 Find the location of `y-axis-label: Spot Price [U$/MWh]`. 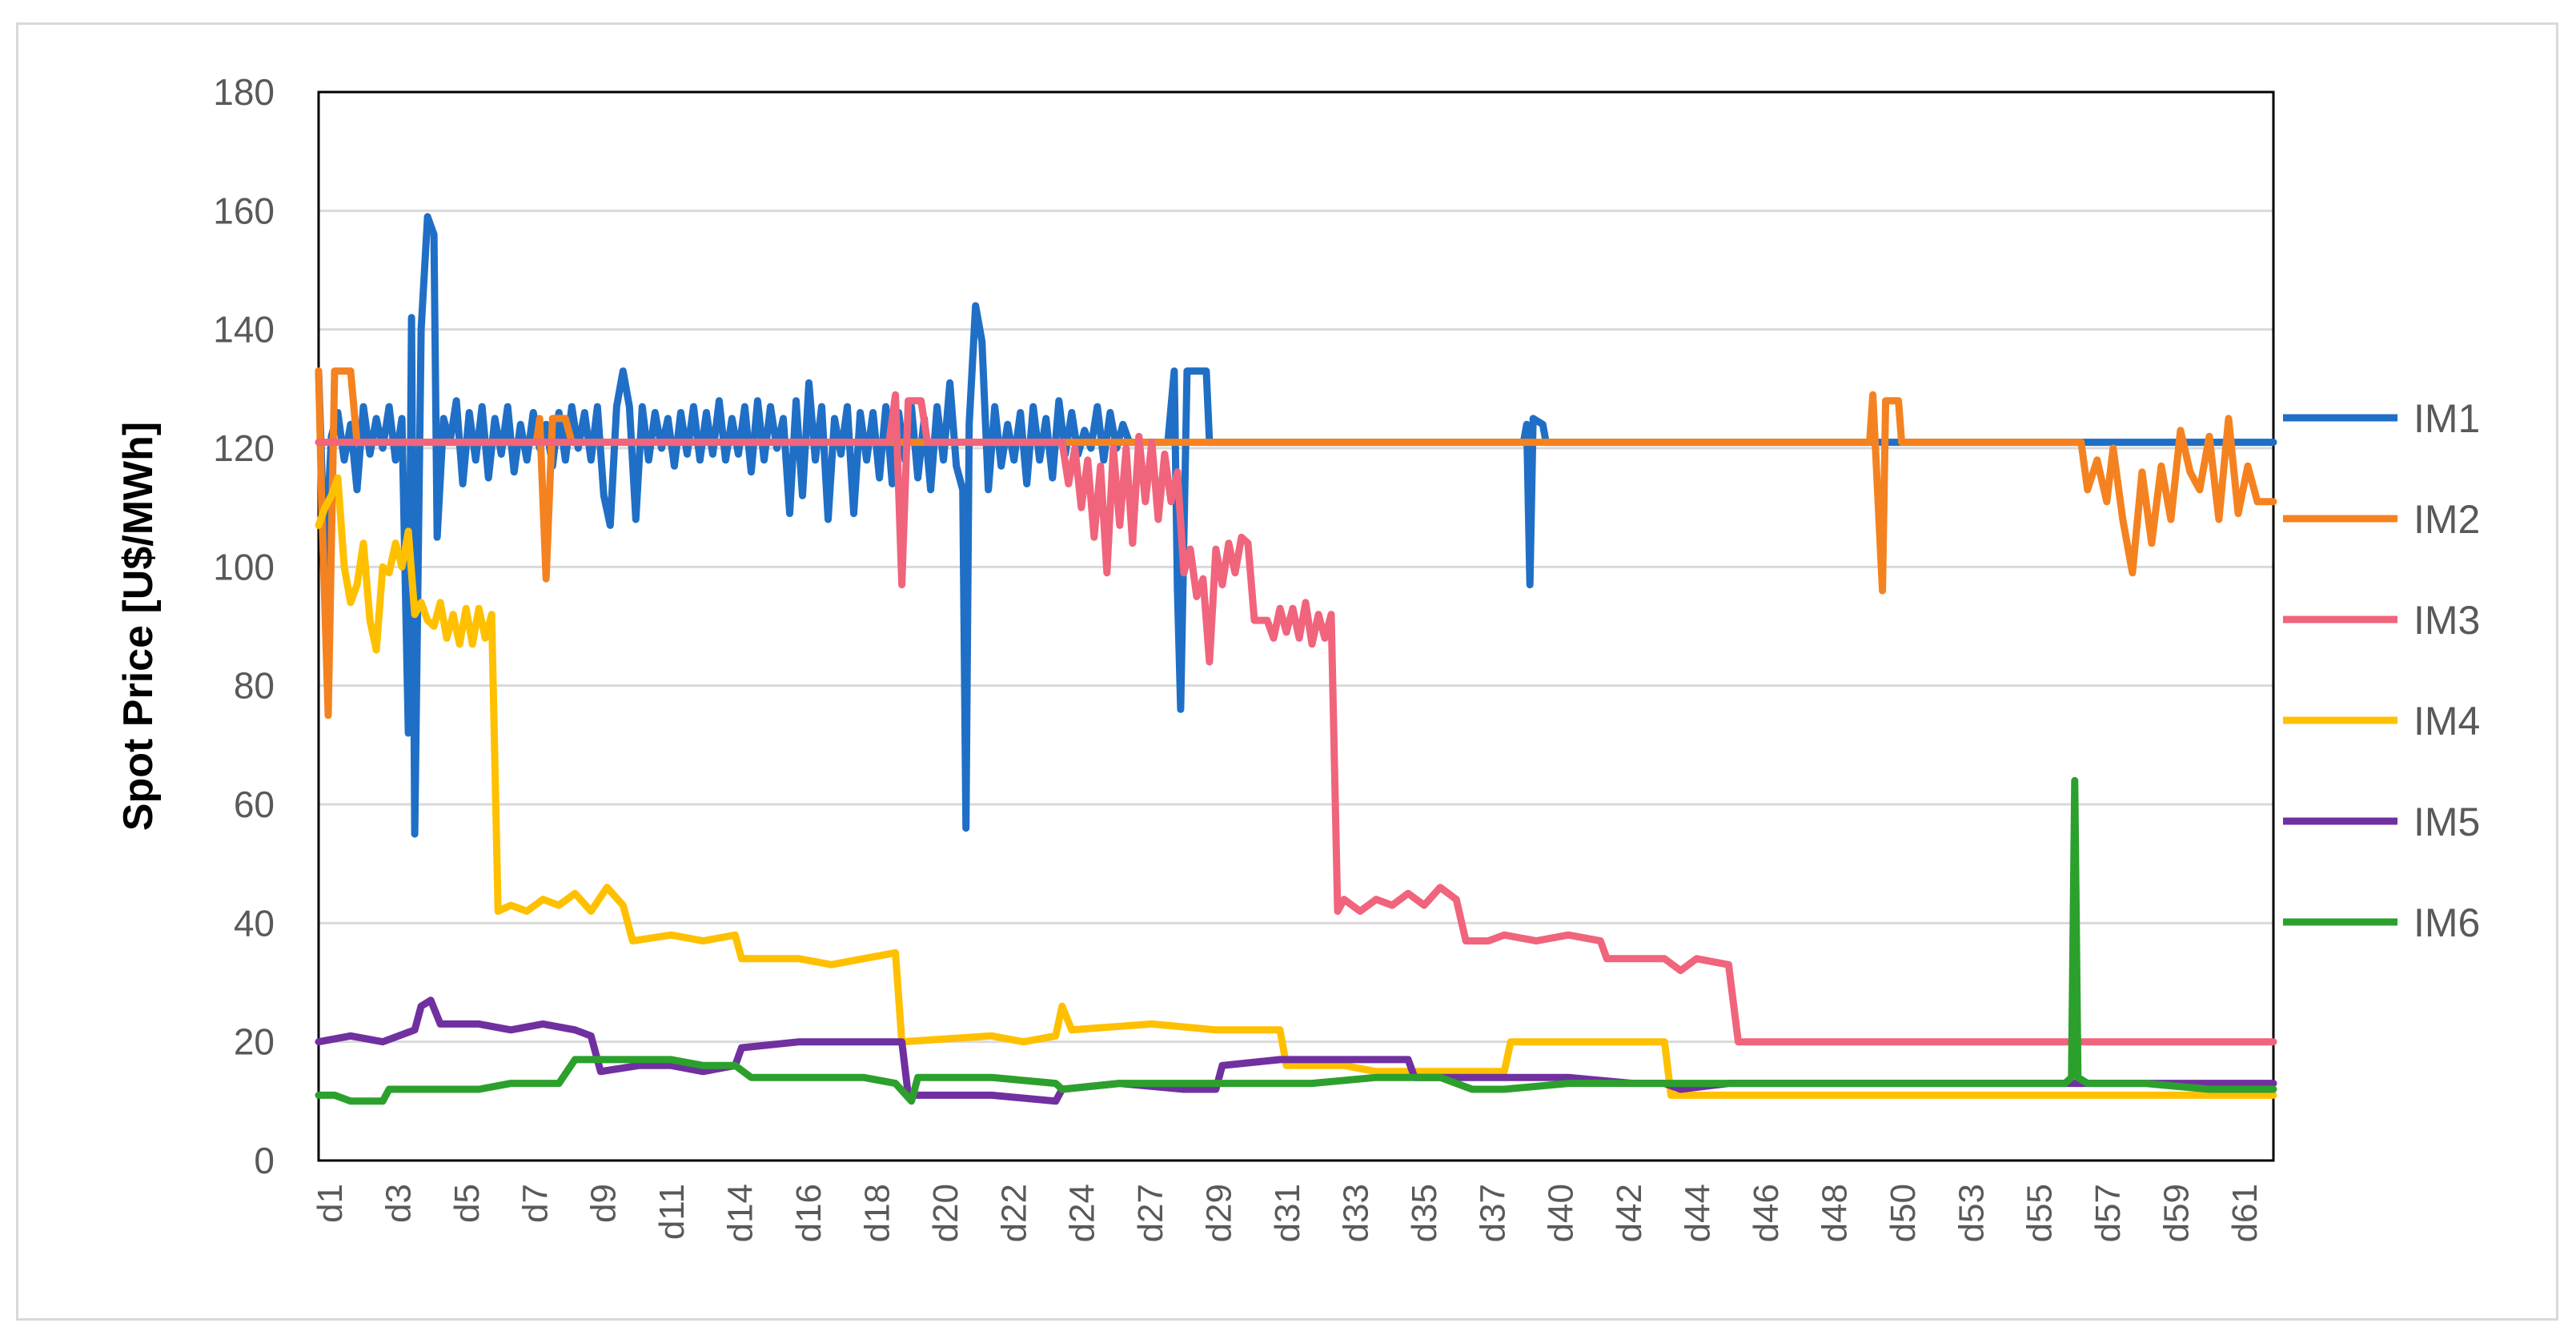

y-axis-label: Spot Price [U$/MWh] is located at coordinates (139, 627).